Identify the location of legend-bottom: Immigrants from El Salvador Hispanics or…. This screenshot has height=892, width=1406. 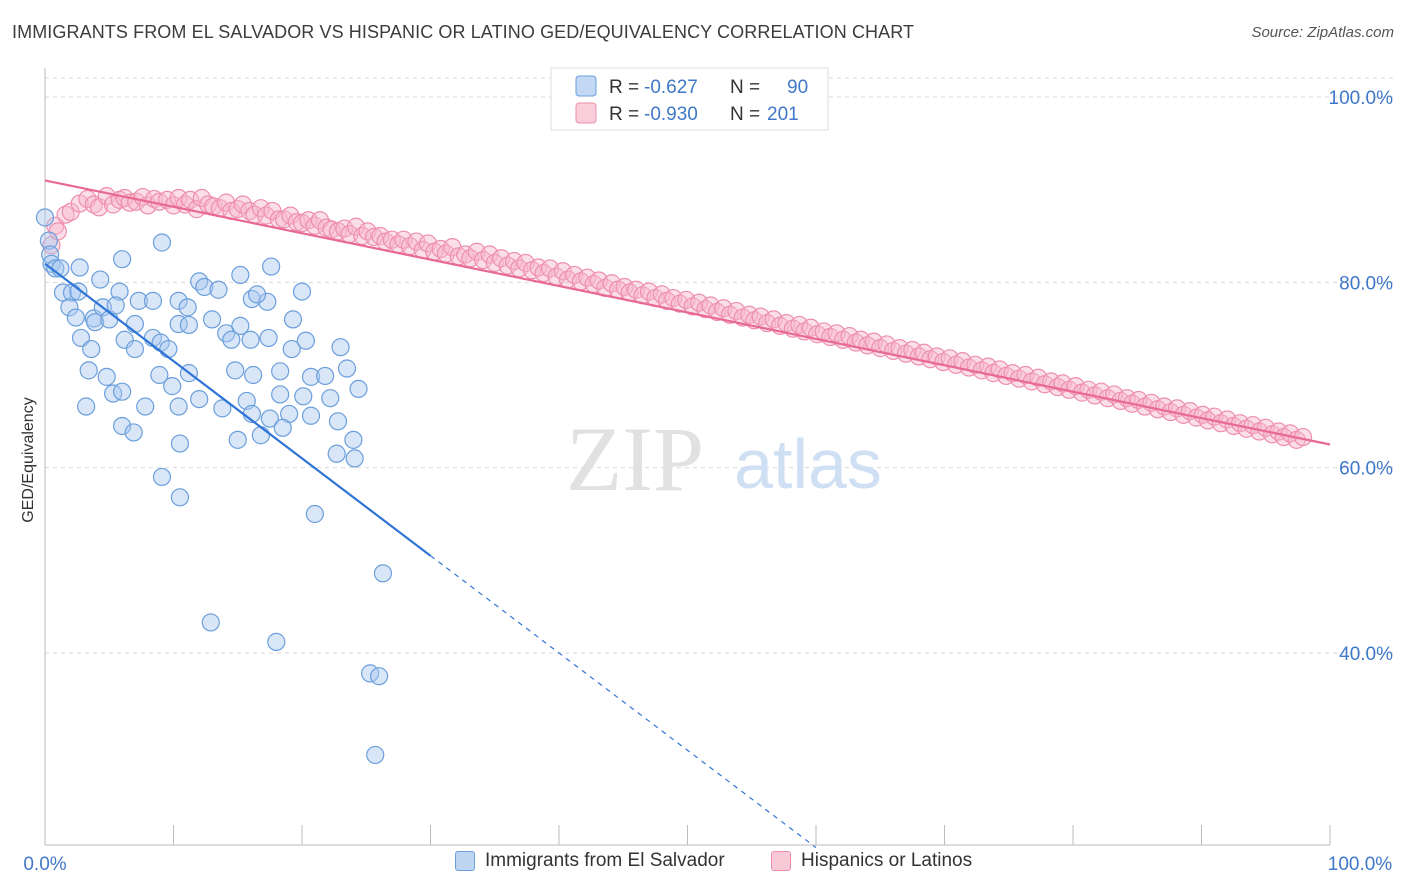
(703, 865).